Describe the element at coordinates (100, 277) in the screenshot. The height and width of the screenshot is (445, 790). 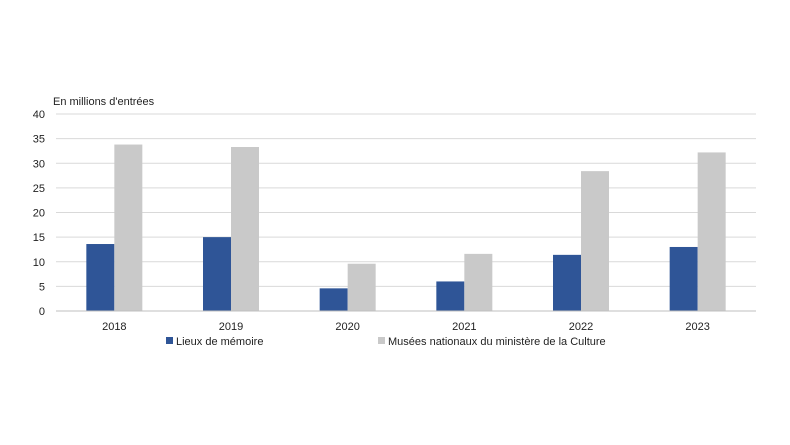
I see `bar-lieux-de-memoire-2018` at that location.